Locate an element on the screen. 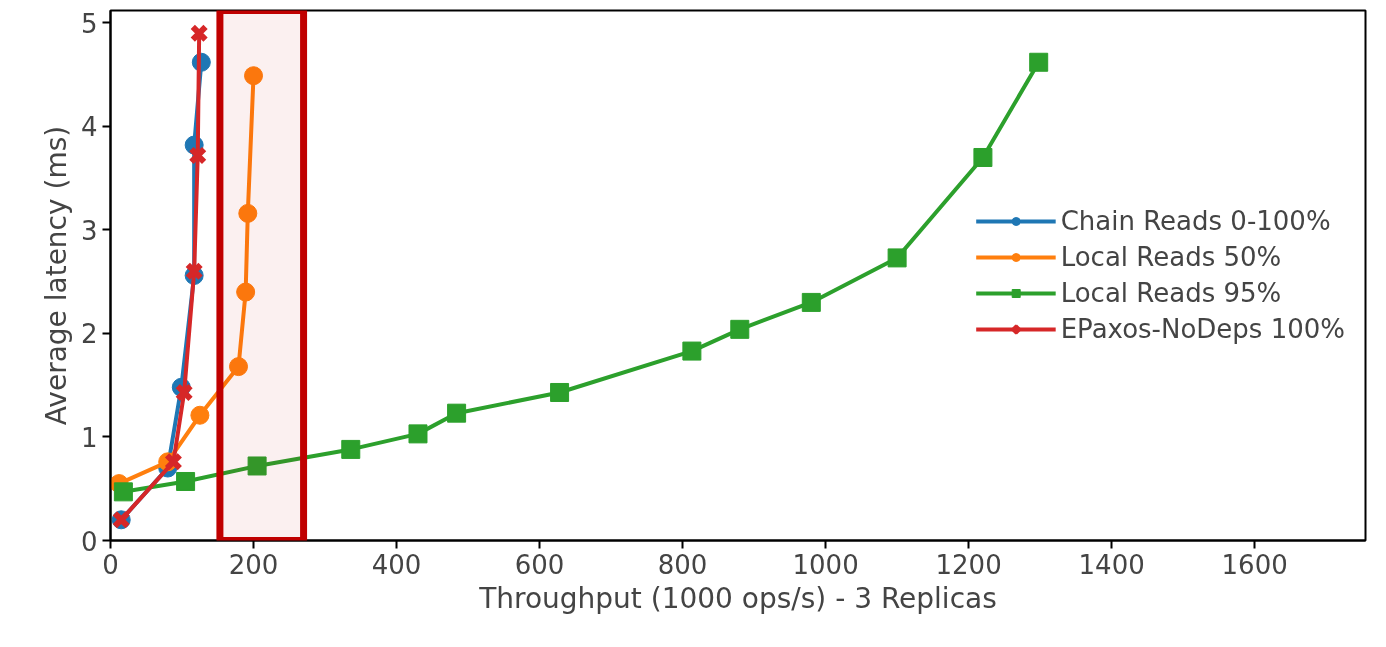  y-tick-label: 2 is located at coordinates (89, 334).